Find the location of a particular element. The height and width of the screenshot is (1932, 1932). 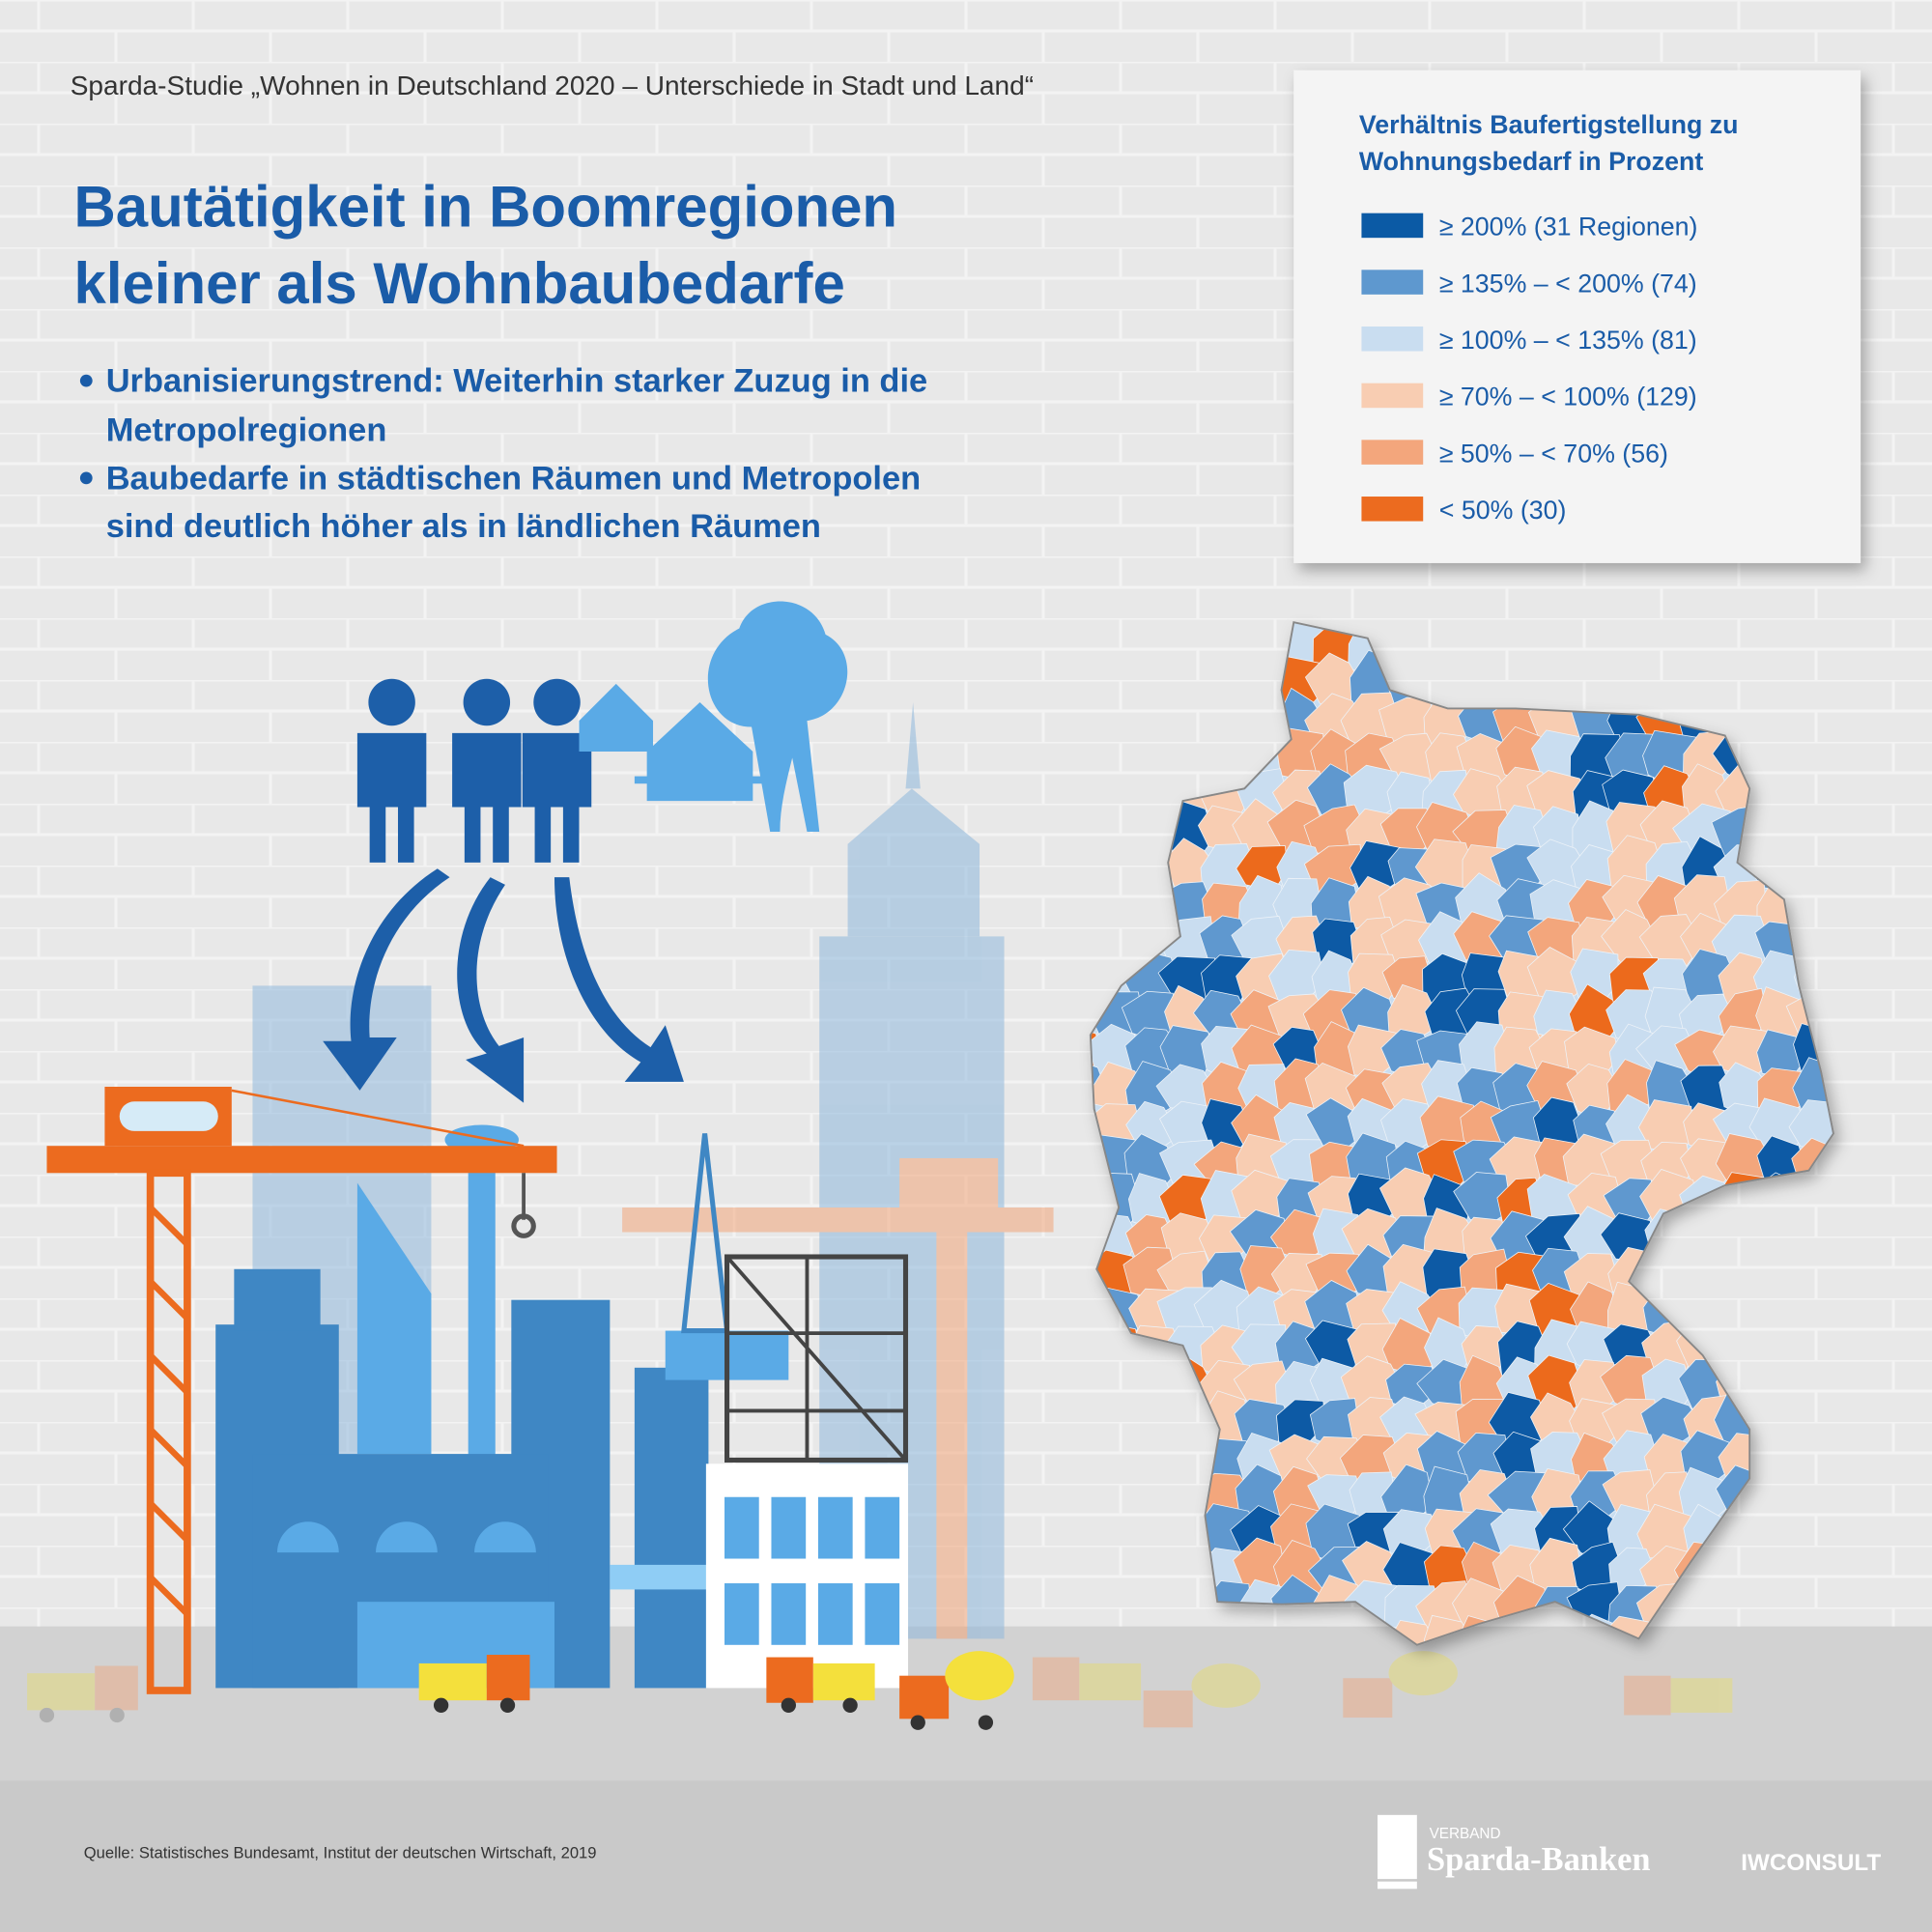

crane is located at coordinates (301, 1390).